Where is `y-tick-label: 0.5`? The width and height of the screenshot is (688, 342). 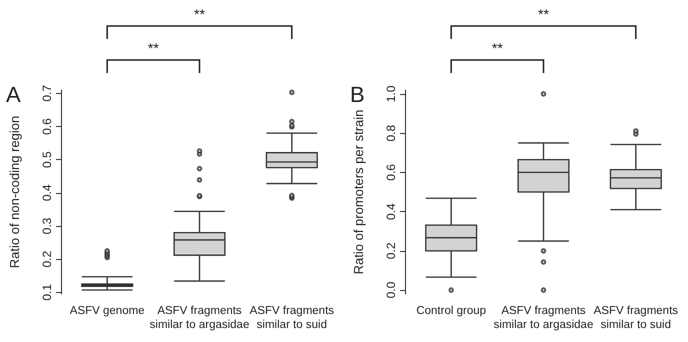
y-tick-label: 0.5 is located at coordinates (47, 159).